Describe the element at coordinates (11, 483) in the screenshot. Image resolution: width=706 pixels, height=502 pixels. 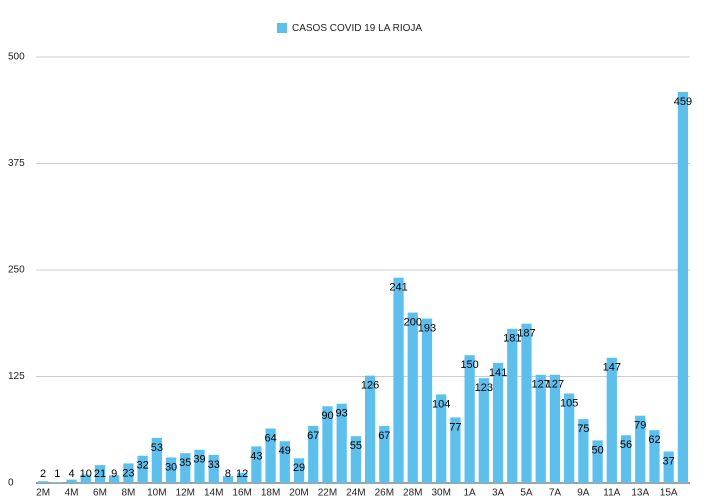
I see `y-tick-label: 0` at that location.